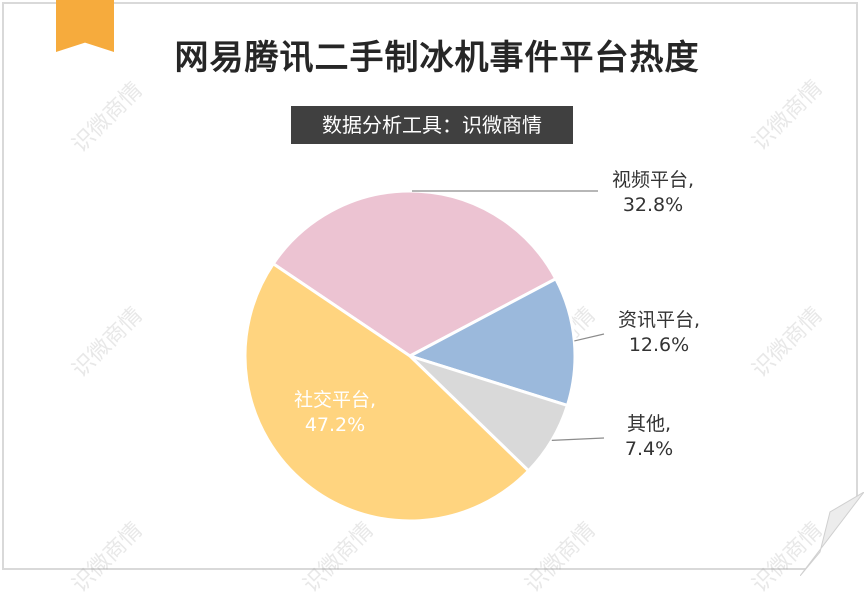 This screenshot has height=598, width=864. I want to click on slice-label-news-name: 资讯平台, so click(655, 320).